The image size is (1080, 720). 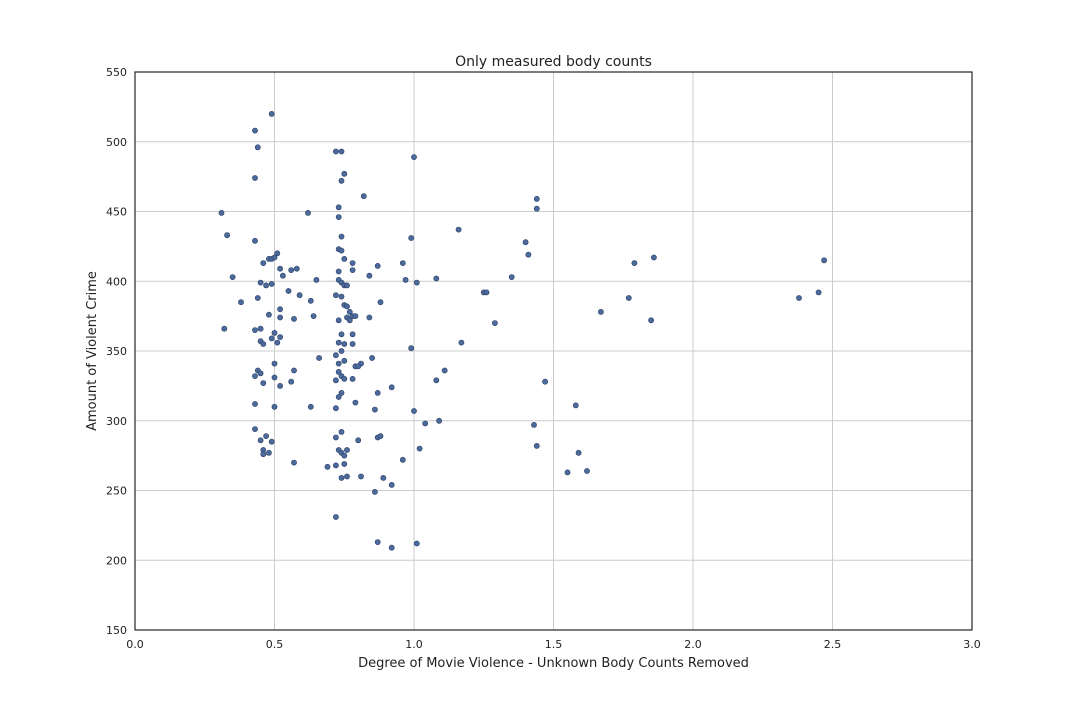 What do you see at coordinates (275, 644) in the screenshot?
I see `x-tick-label: 0.5` at bounding box center [275, 644].